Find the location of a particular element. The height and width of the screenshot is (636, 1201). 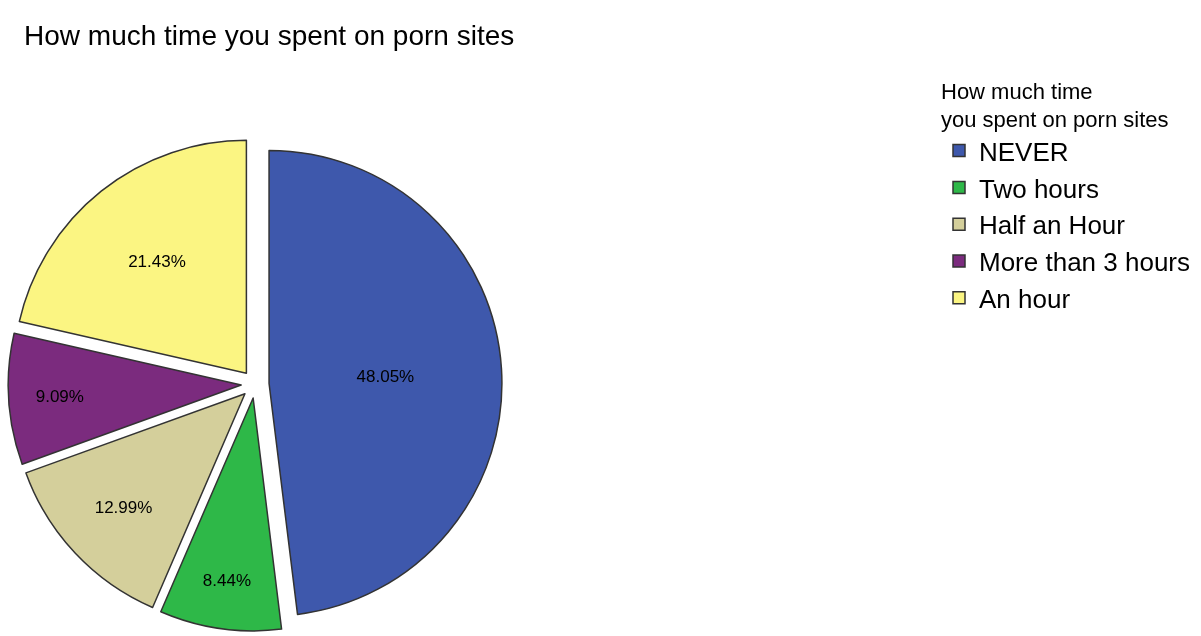

data-label: 21.43% is located at coordinates (157, 261).